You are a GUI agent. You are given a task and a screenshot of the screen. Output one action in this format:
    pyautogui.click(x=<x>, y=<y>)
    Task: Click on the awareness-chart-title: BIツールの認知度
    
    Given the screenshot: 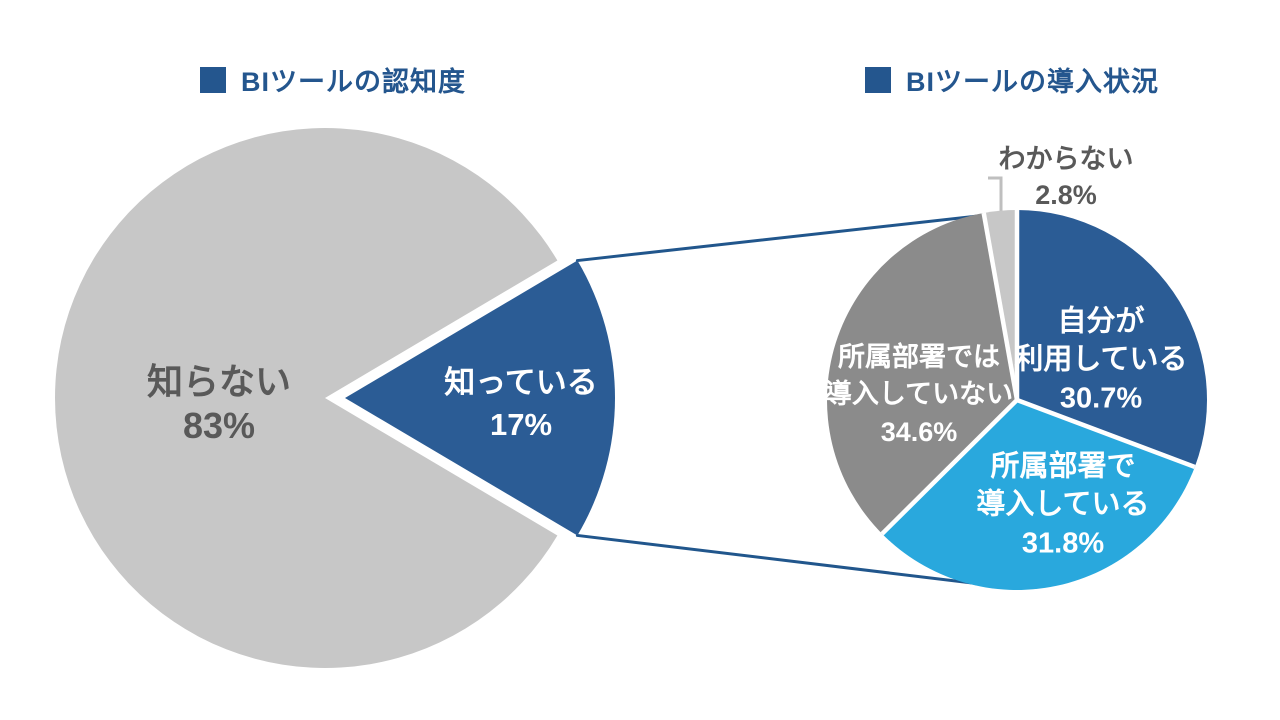 What is the action you would take?
    pyautogui.click(x=333, y=79)
    